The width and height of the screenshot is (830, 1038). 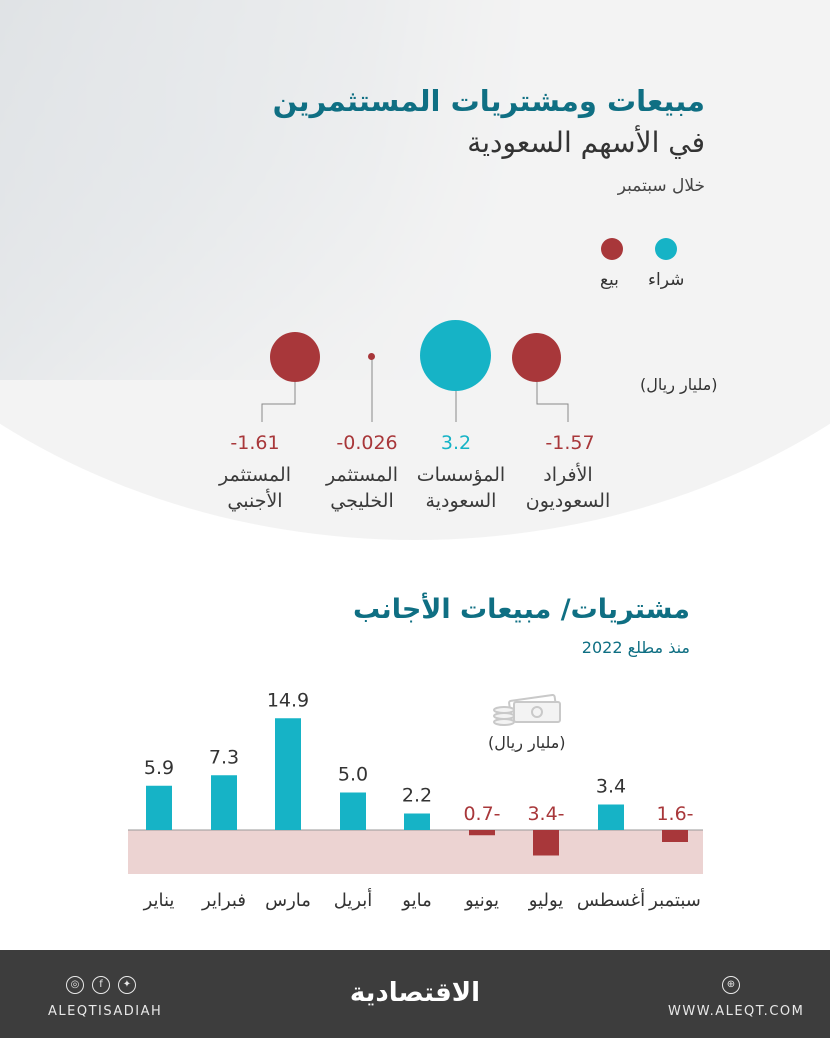 I want to click on globe-icon: ⊕, so click(x=731, y=985).